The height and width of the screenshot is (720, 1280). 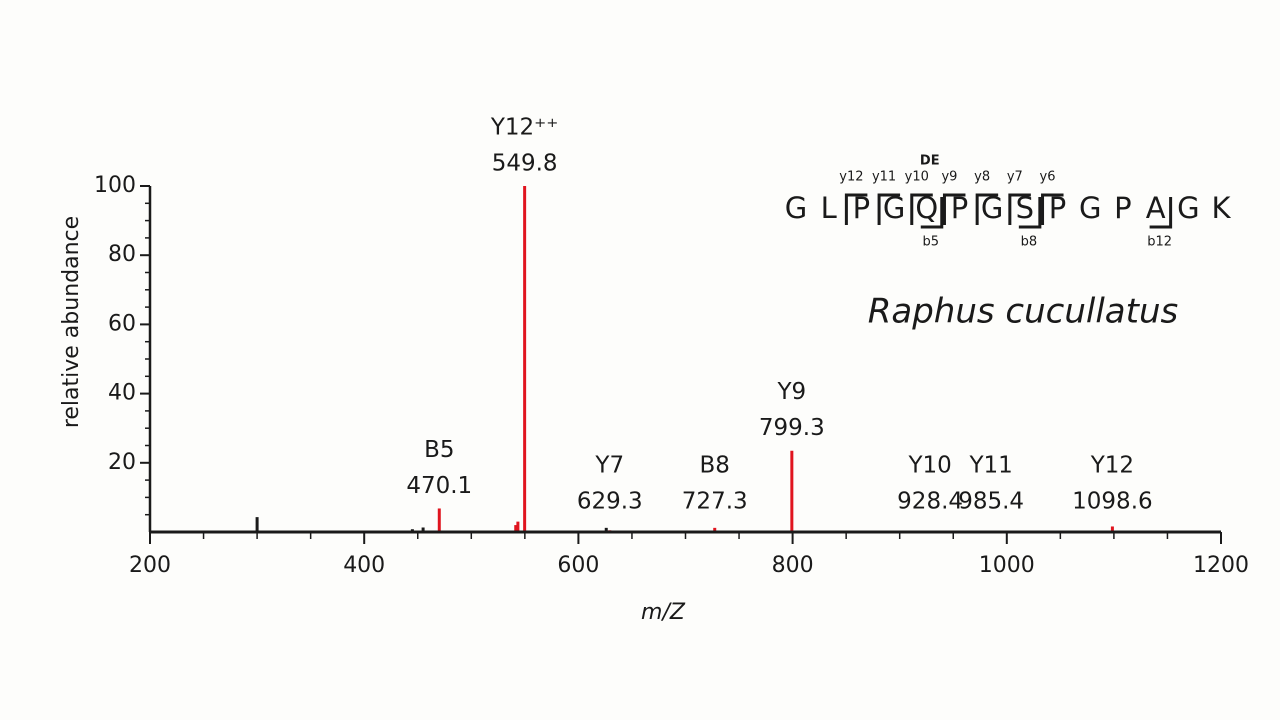 I want to click on peak-mz-label: 928.4, so click(x=930, y=502).